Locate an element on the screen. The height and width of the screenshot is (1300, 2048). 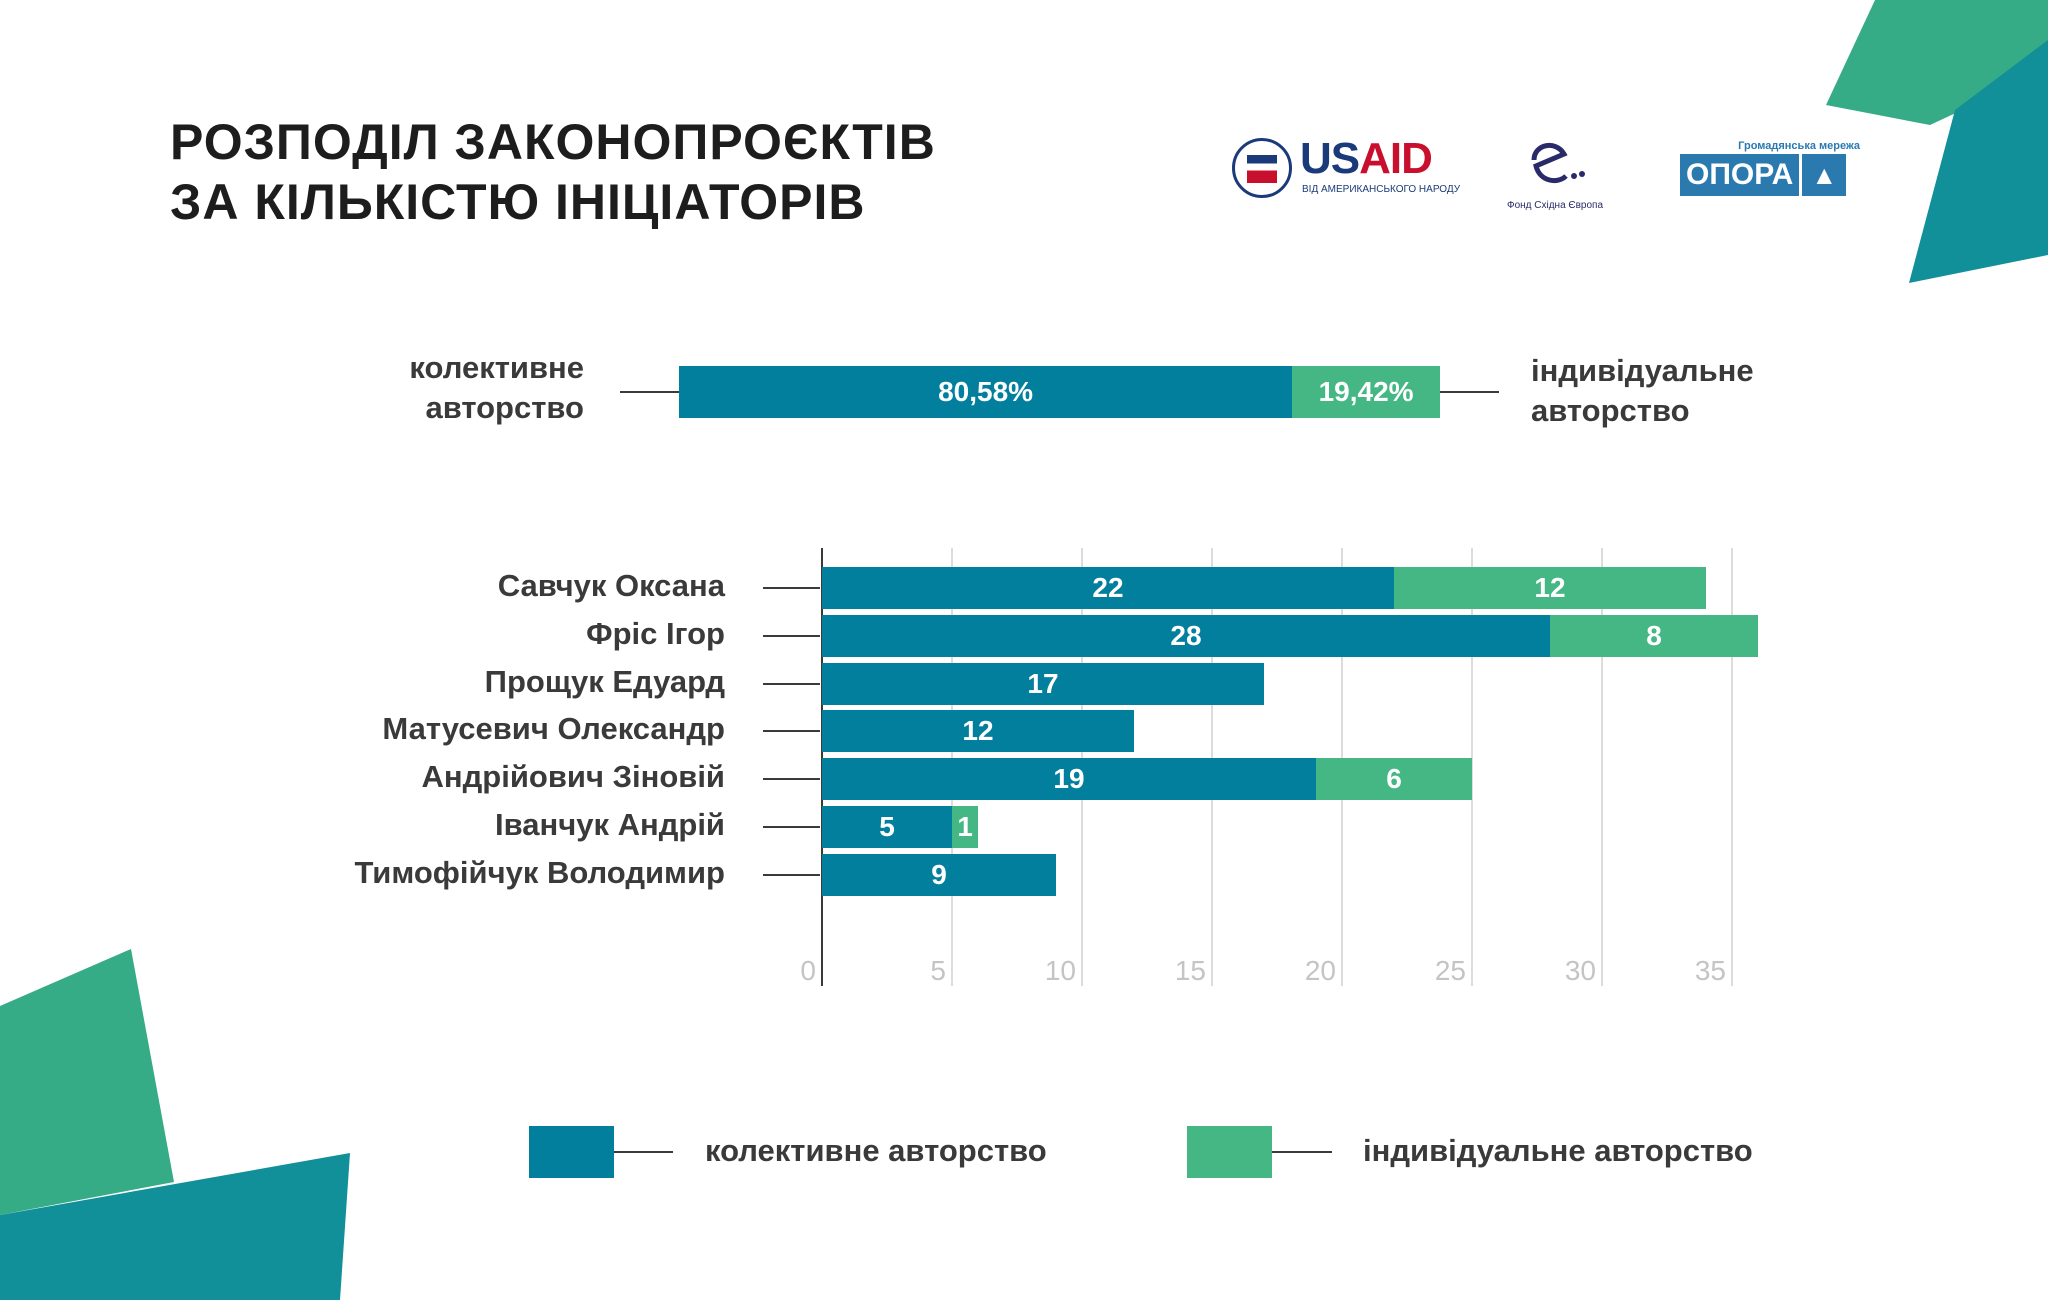
legend-swatch-individual is located at coordinates (1229, 1152).